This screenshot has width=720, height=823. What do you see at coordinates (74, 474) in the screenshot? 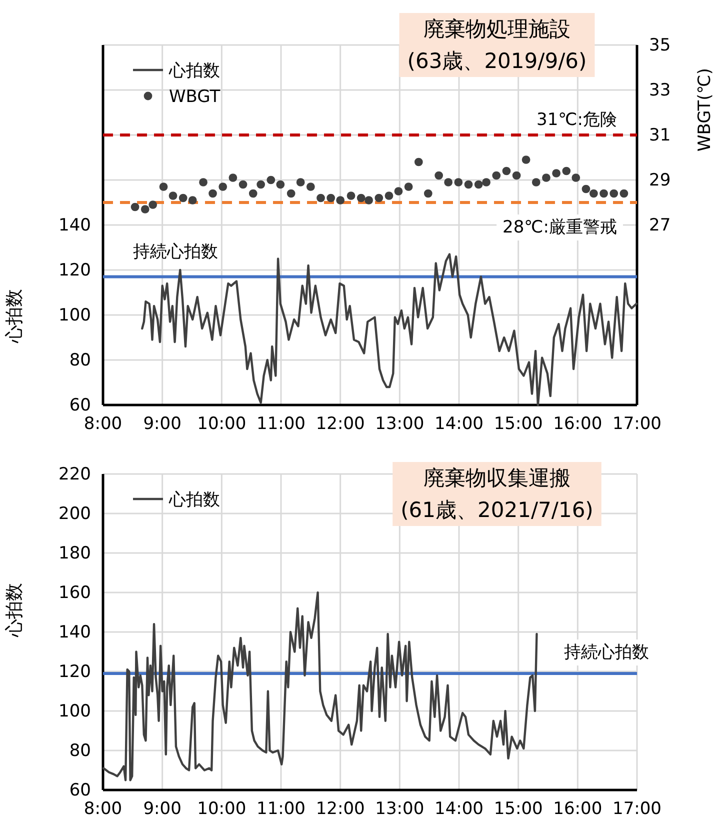
I see `y-tick-label: 220` at bounding box center [74, 474].